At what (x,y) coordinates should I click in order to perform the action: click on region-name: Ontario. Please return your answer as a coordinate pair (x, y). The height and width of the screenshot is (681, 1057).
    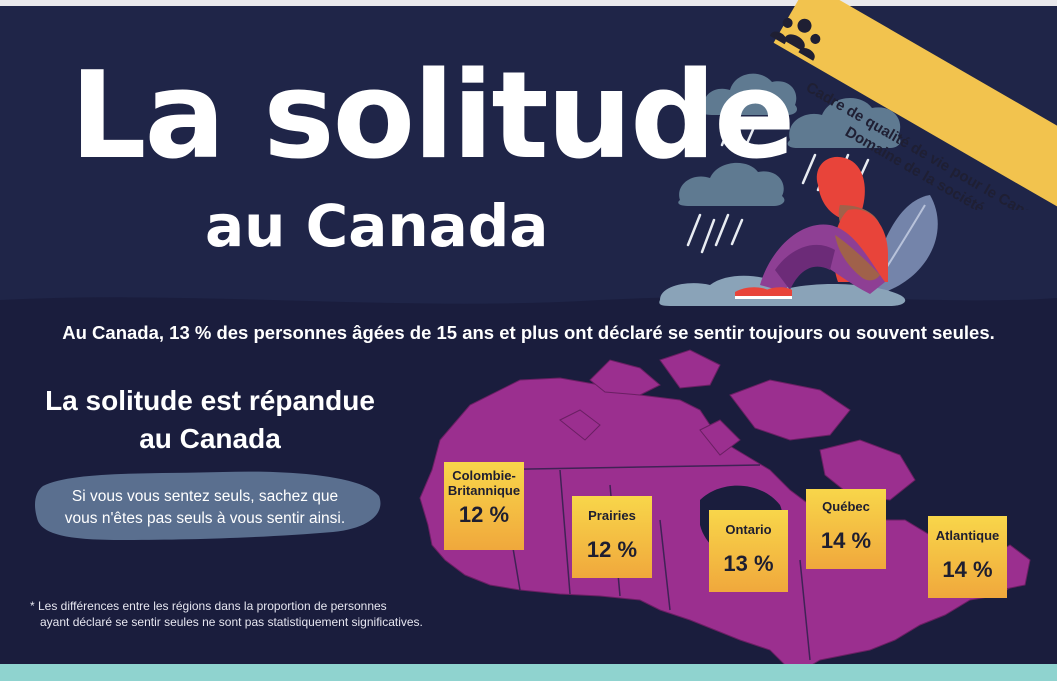
    Looking at the image, I should click on (748, 529).